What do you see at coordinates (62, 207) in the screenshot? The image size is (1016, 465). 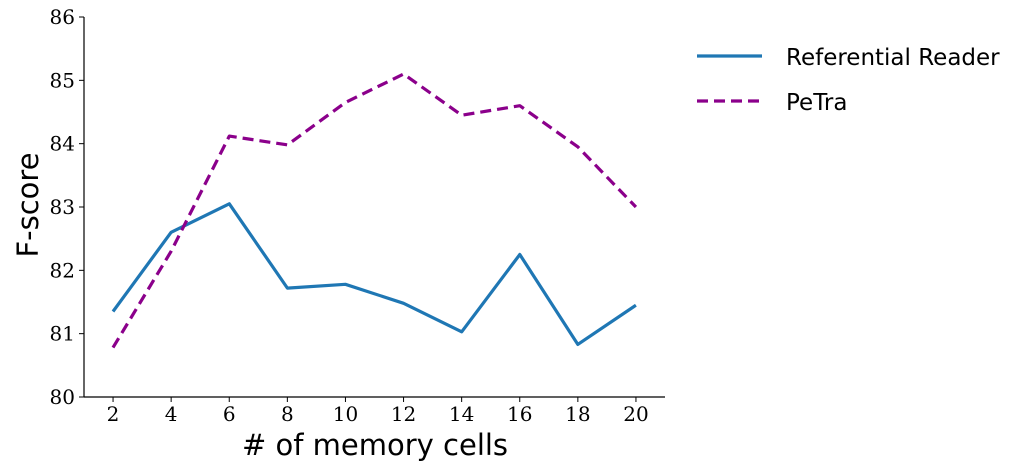 I see `y-tick-label: 83` at bounding box center [62, 207].